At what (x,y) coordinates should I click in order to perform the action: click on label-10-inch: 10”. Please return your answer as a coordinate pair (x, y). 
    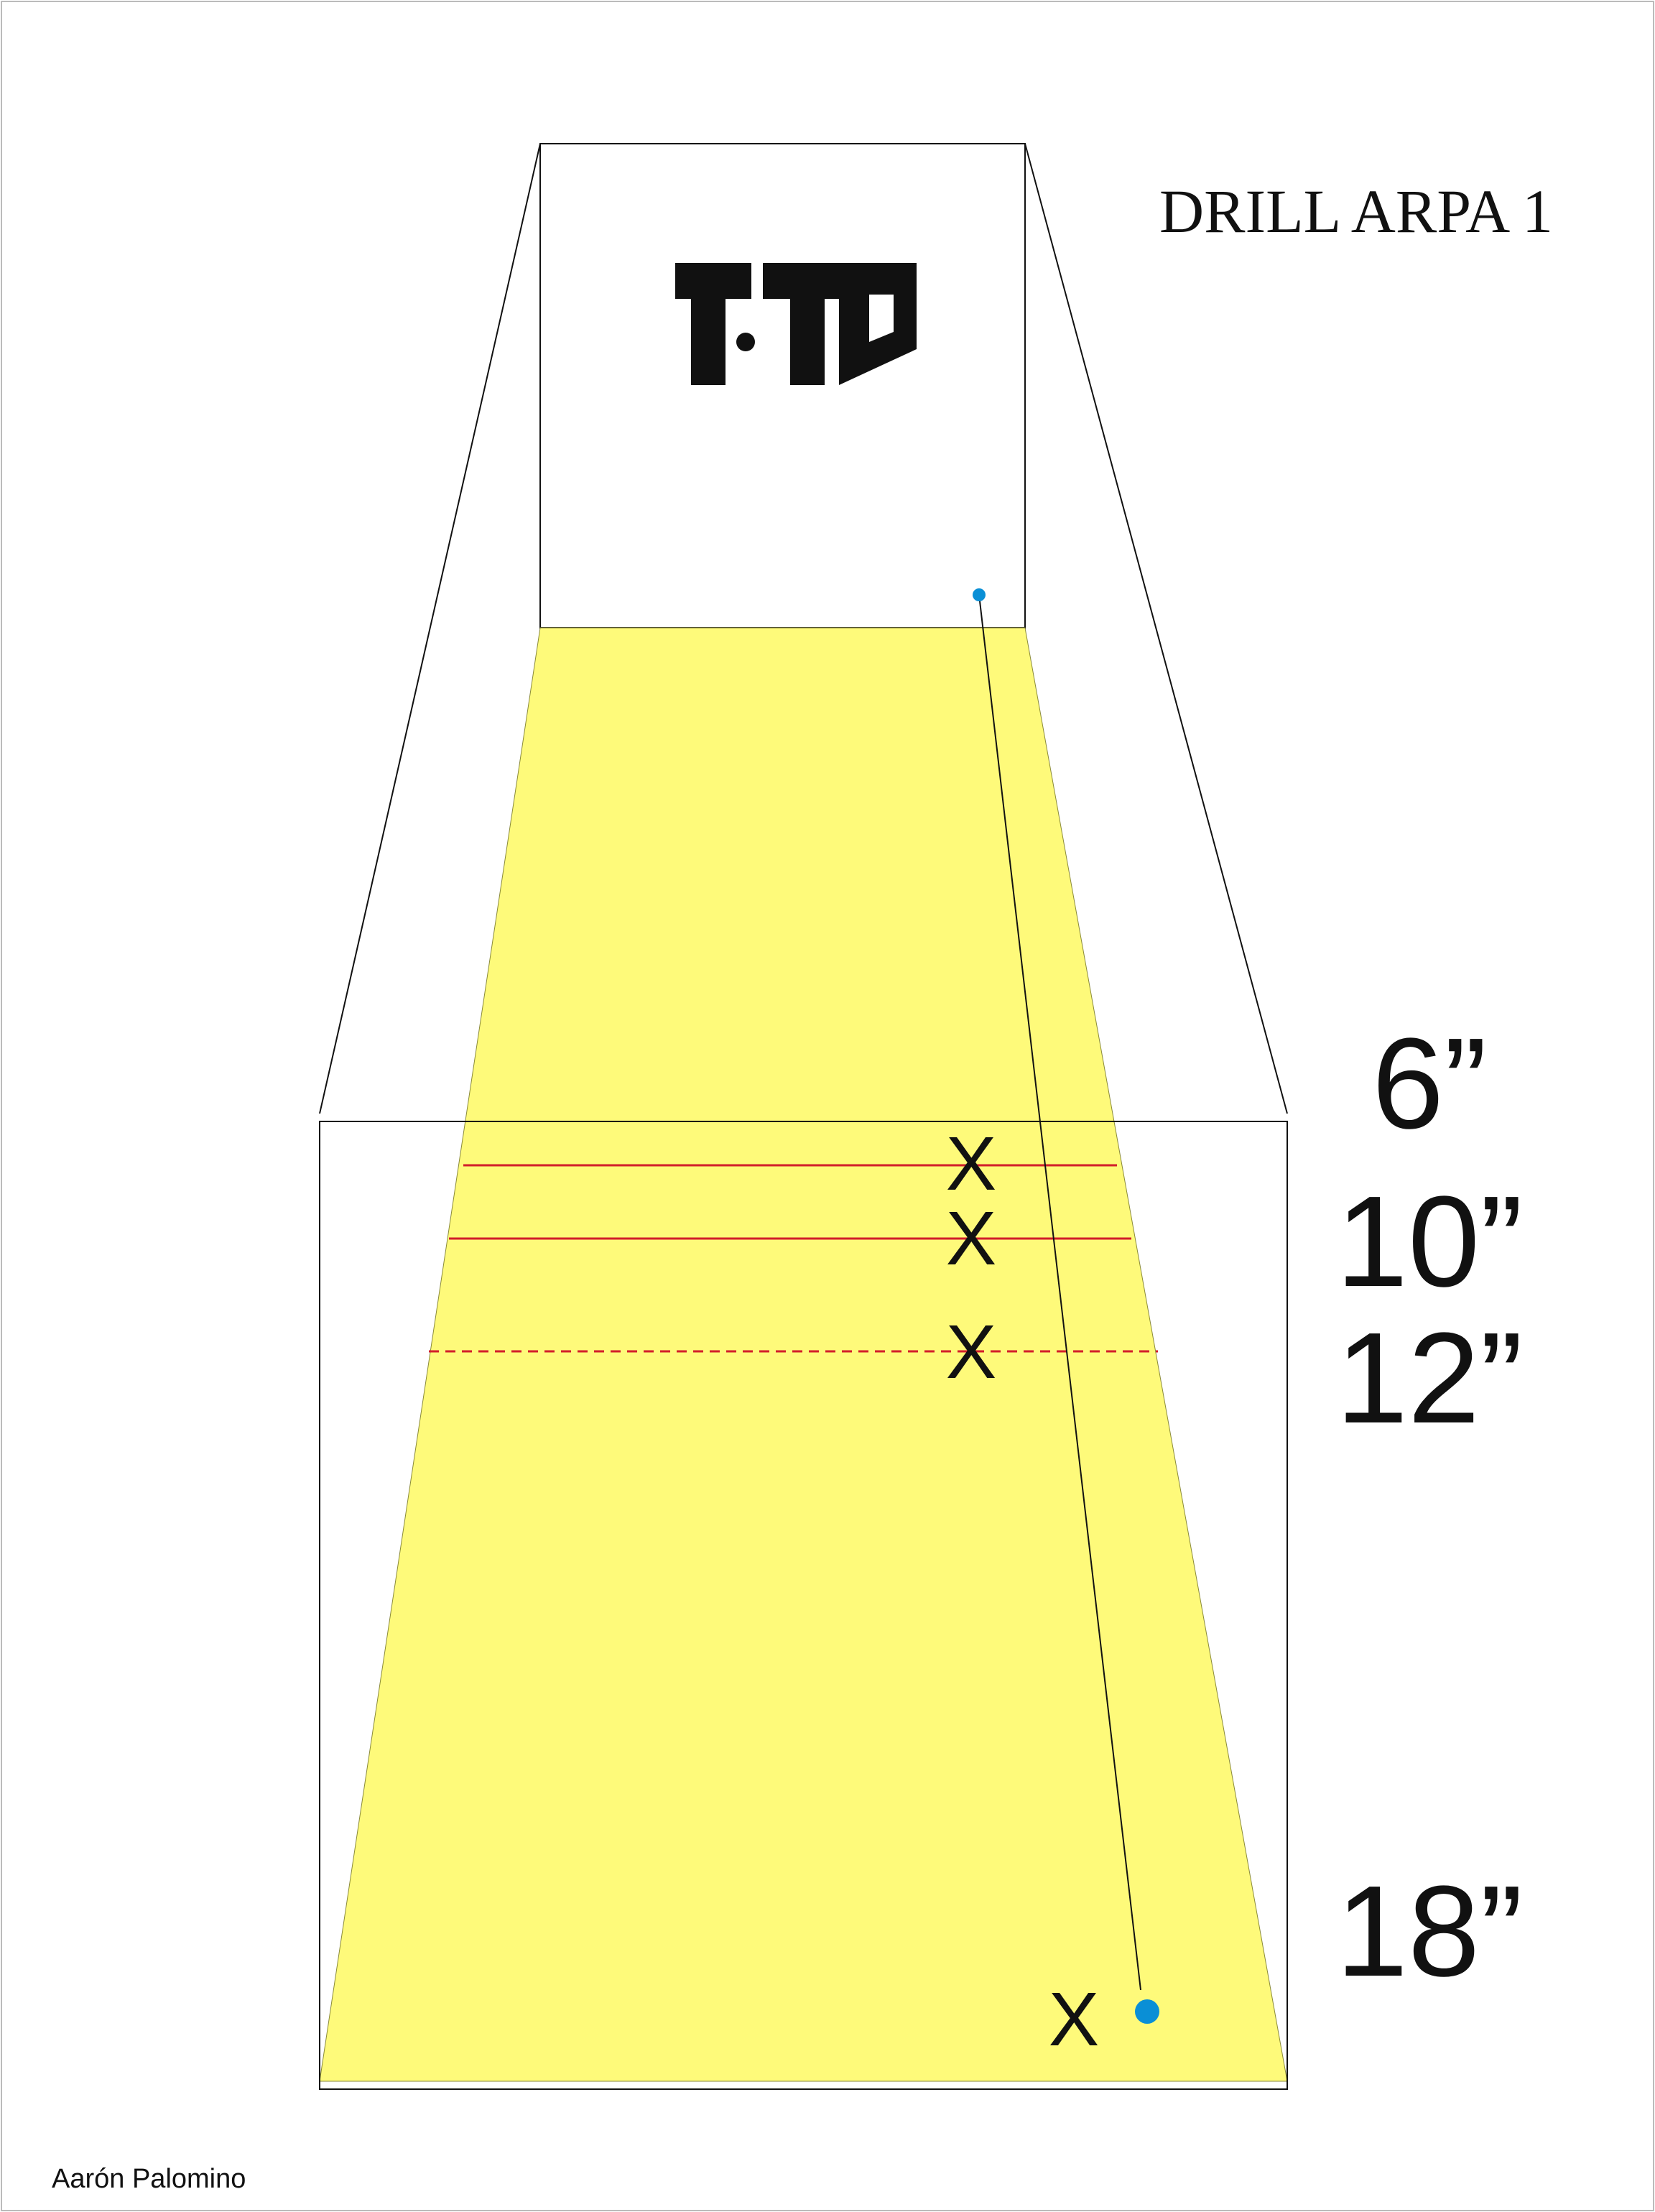
    Looking at the image, I should click on (1429, 1242).